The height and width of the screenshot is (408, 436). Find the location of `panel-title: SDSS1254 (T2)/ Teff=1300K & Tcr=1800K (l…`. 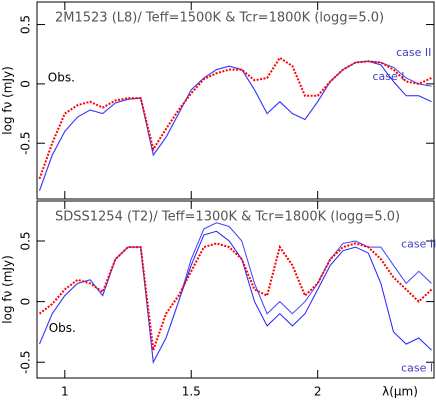

panel-title: SDSS1254 (T2)/ Teff=1300K & Tcr=1800K (l… is located at coordinates (227, 217).